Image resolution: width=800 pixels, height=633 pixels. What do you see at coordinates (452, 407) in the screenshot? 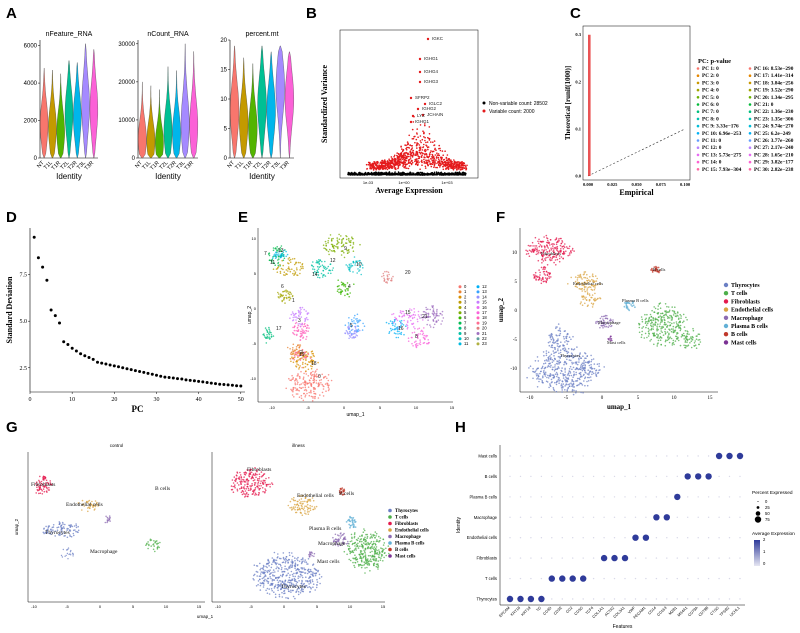
I see `x-tick-label: 15` at bounding box center [452, 407].